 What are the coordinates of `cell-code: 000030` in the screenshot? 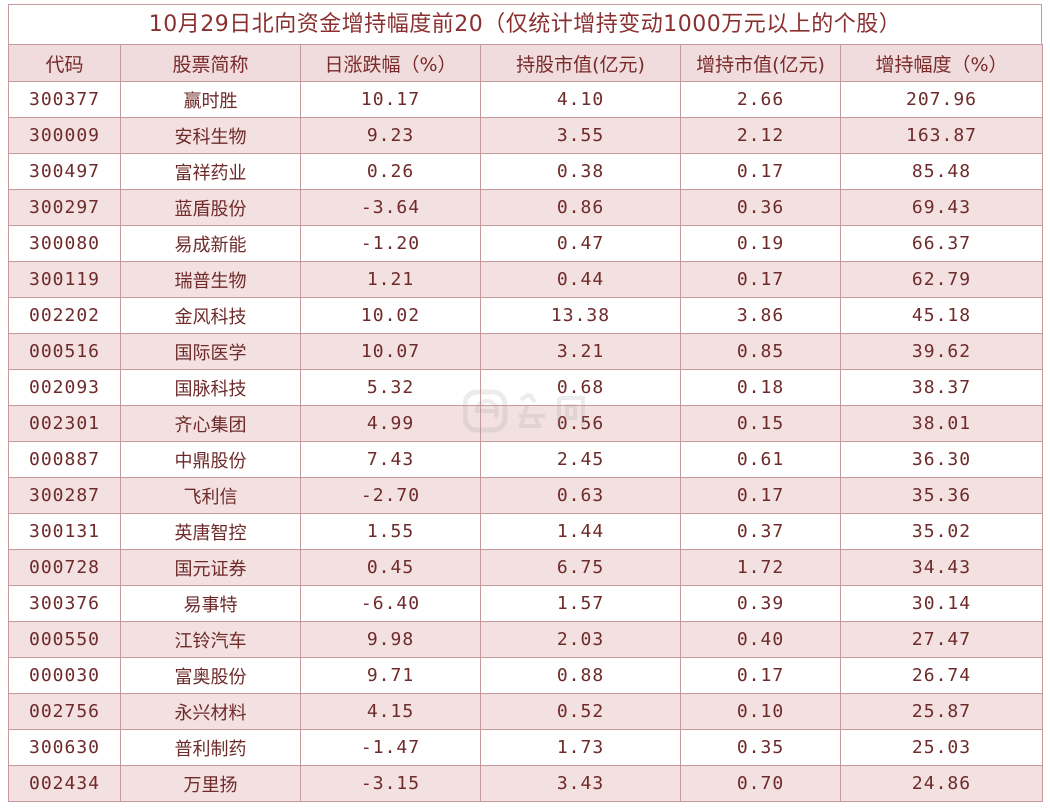 It's located at (64, 675).